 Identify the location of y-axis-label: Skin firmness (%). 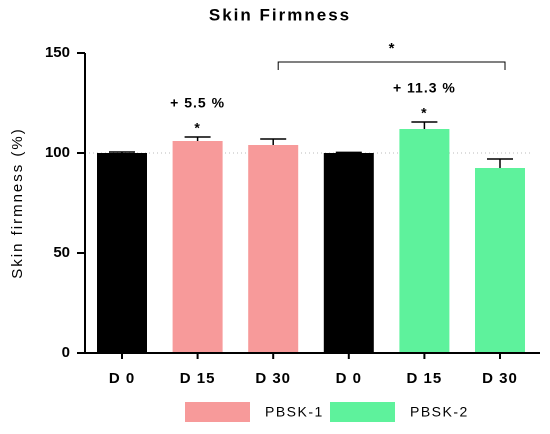
(17, 203).